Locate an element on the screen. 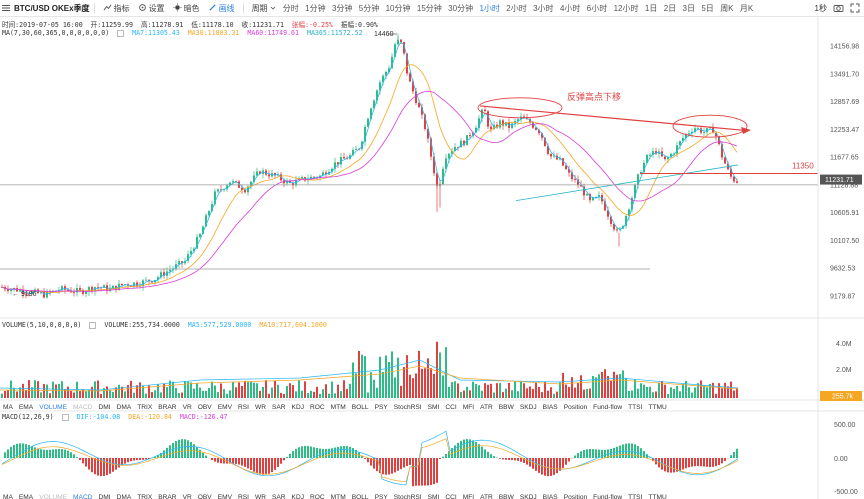 The width and height of the screenshot is (864, 499). macd-label: MACD(12,26,9) is located at coordinates (28, 417).